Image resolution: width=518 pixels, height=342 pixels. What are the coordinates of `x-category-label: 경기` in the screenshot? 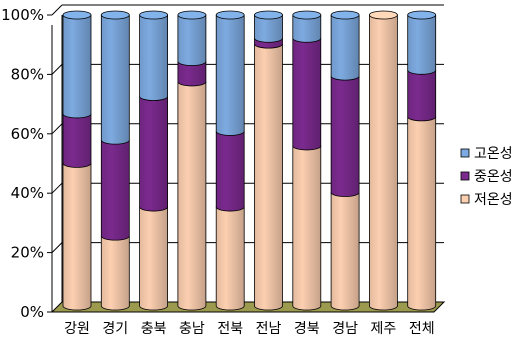 It's located at (115, 329).